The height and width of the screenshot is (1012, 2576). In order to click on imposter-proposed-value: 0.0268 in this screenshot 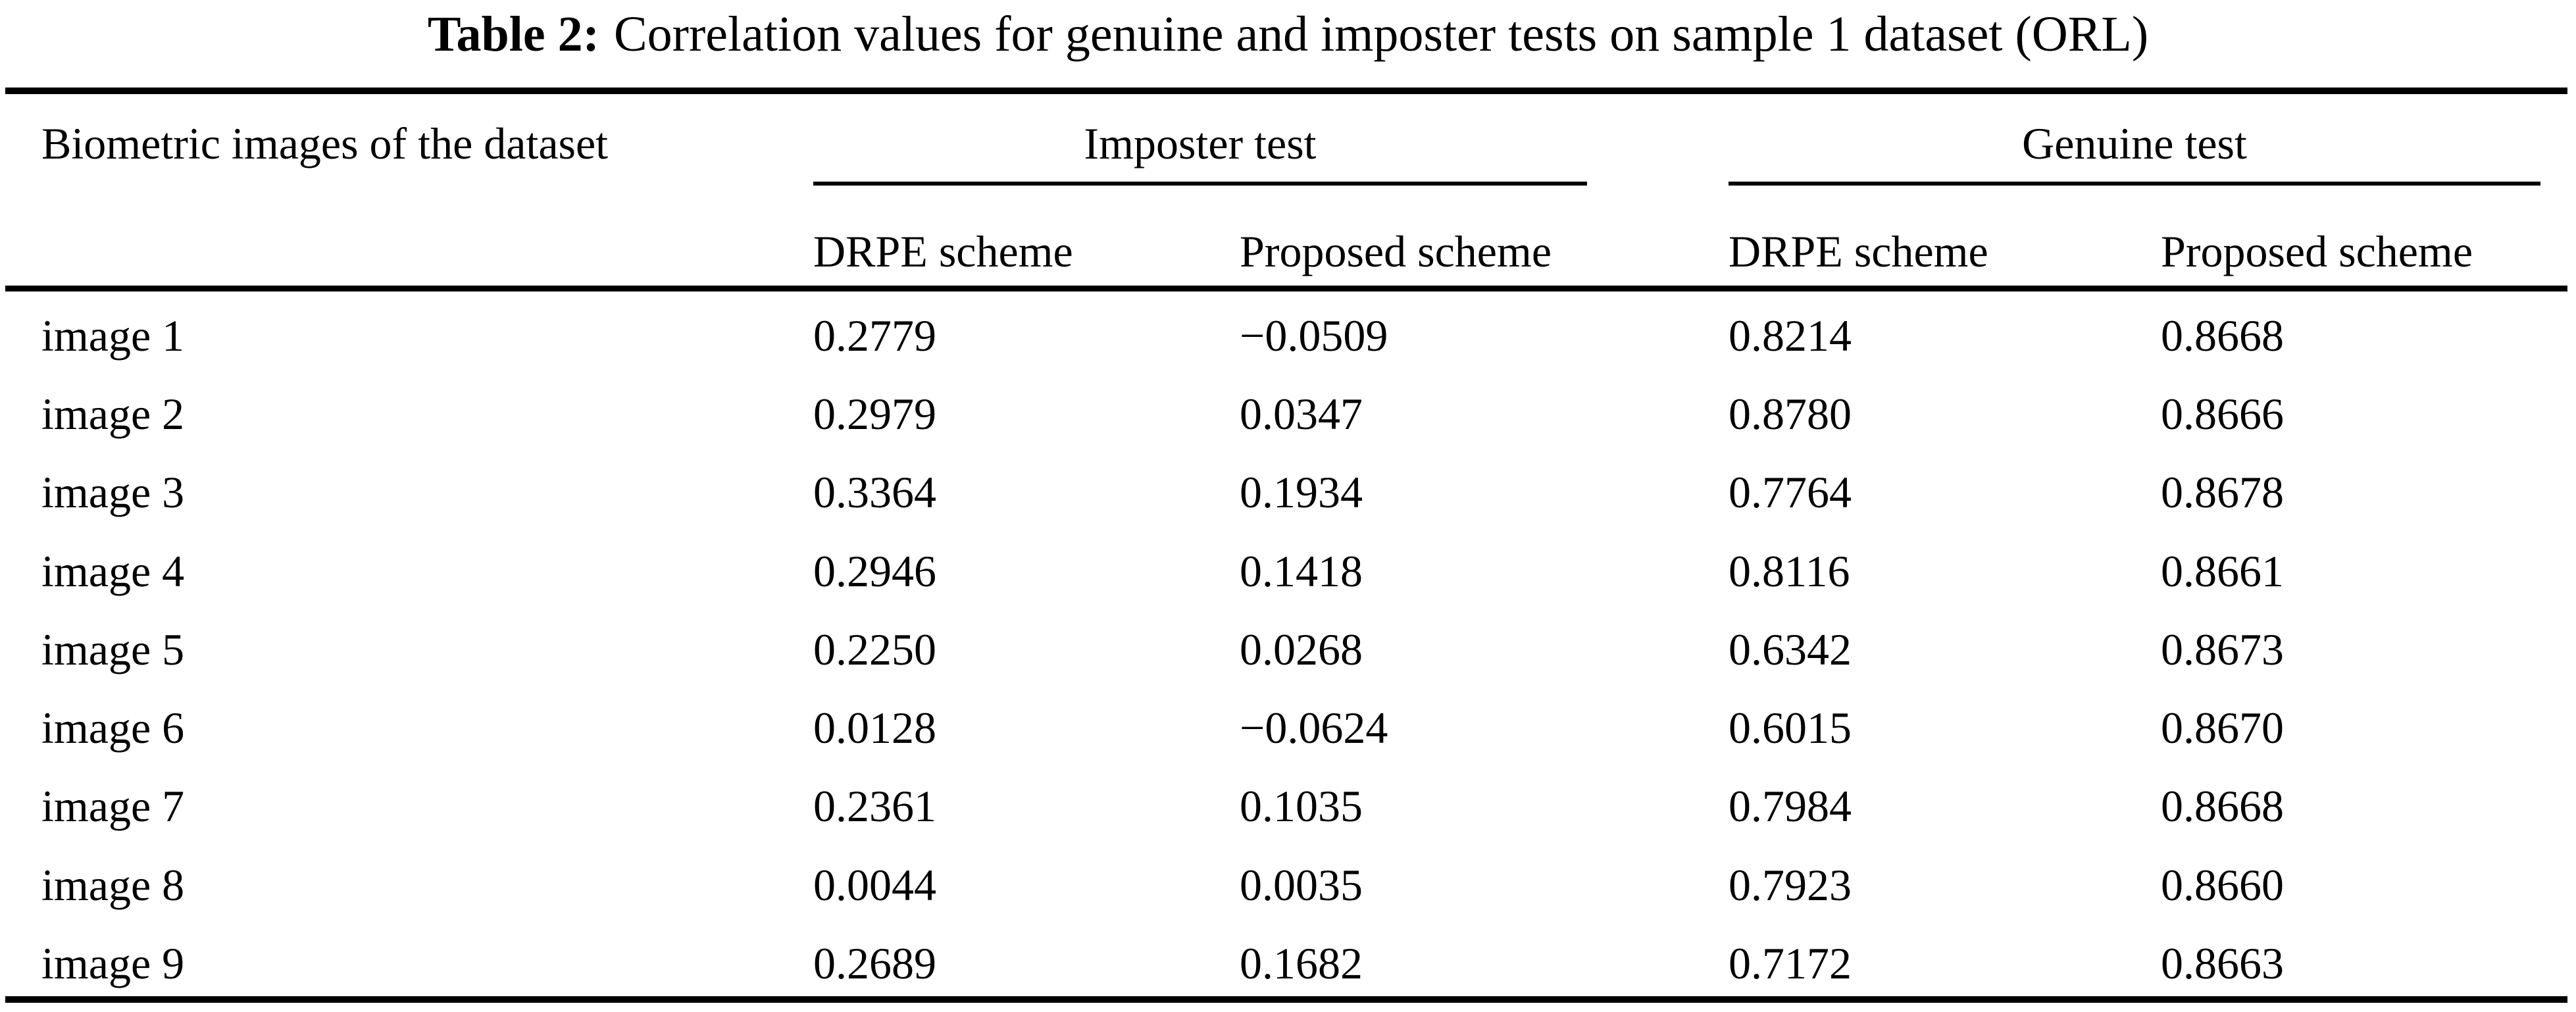, I will do `click(1301, 649)`.